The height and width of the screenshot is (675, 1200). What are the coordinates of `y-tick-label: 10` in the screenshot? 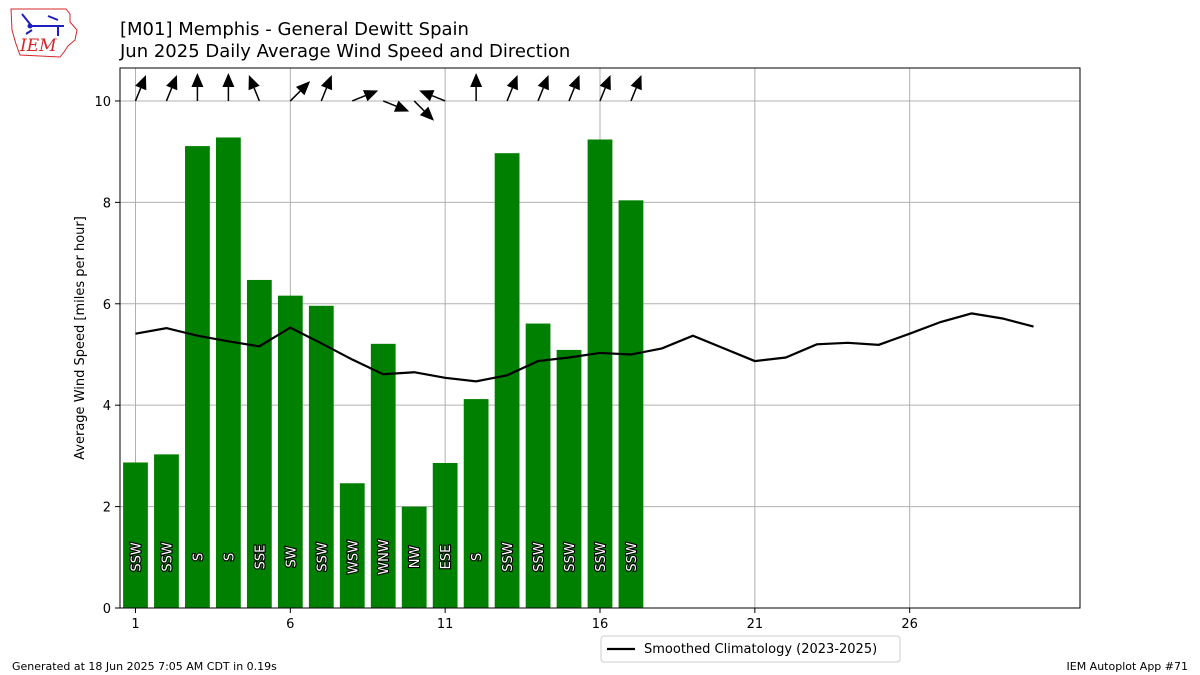 It's located at (102, 102).